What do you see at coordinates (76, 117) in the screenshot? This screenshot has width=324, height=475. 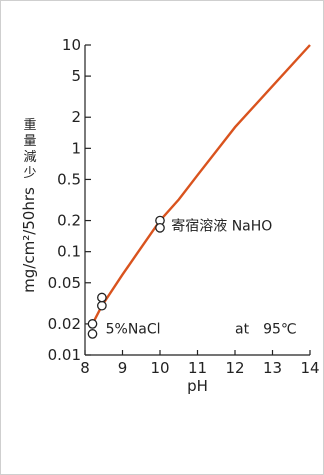 I see `y-tick-label: 2` at bounding box center [76, 117].